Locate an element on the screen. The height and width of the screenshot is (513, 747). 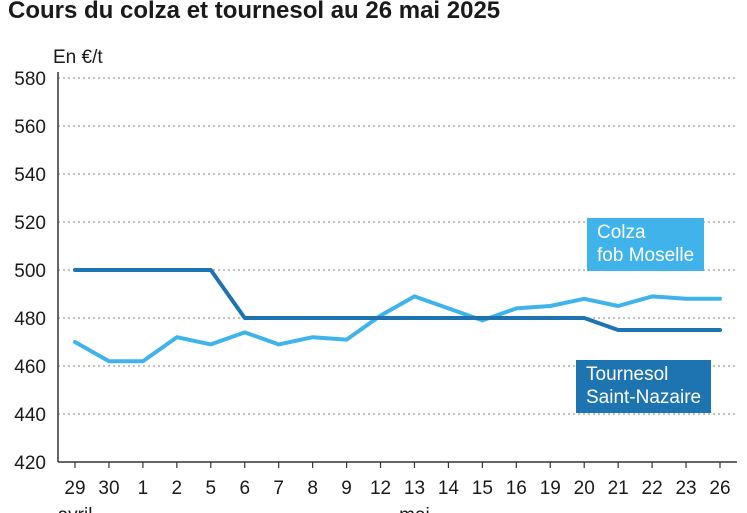
y-tick-label: 540 is located at coordinates (30, 175).